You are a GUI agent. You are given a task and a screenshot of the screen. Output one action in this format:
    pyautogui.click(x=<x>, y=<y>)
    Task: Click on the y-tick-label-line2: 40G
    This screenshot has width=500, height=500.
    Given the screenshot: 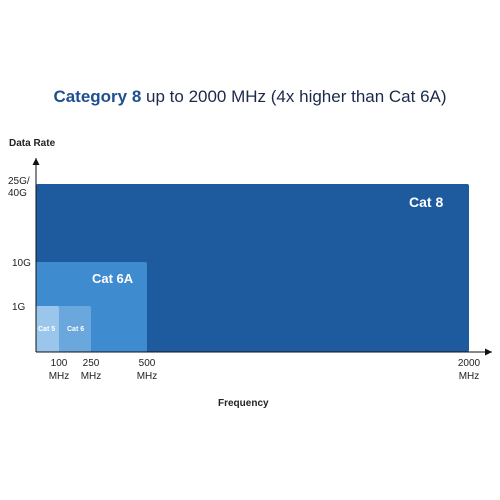 What is the action you would take?
    pyautogui.click(x=17, y=193)
    